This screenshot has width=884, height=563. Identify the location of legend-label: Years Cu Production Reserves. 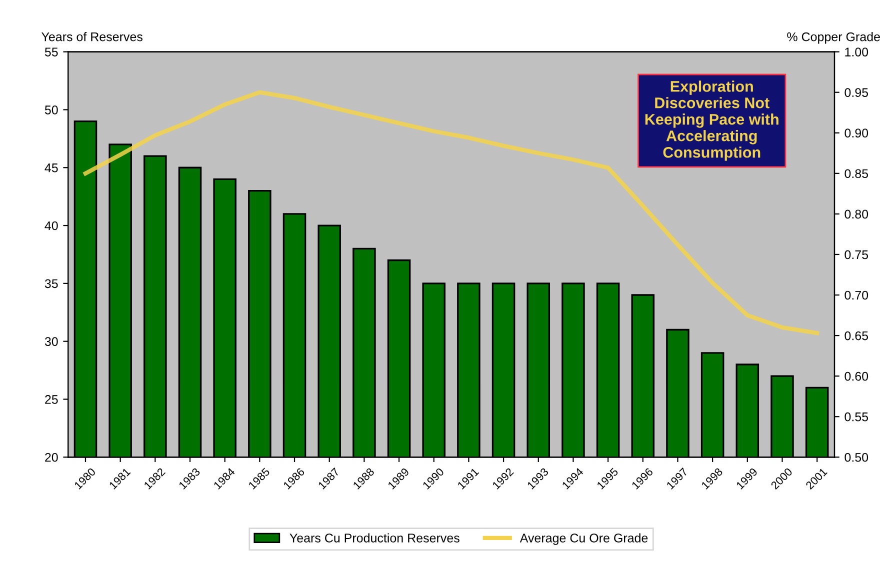
(375, 537).